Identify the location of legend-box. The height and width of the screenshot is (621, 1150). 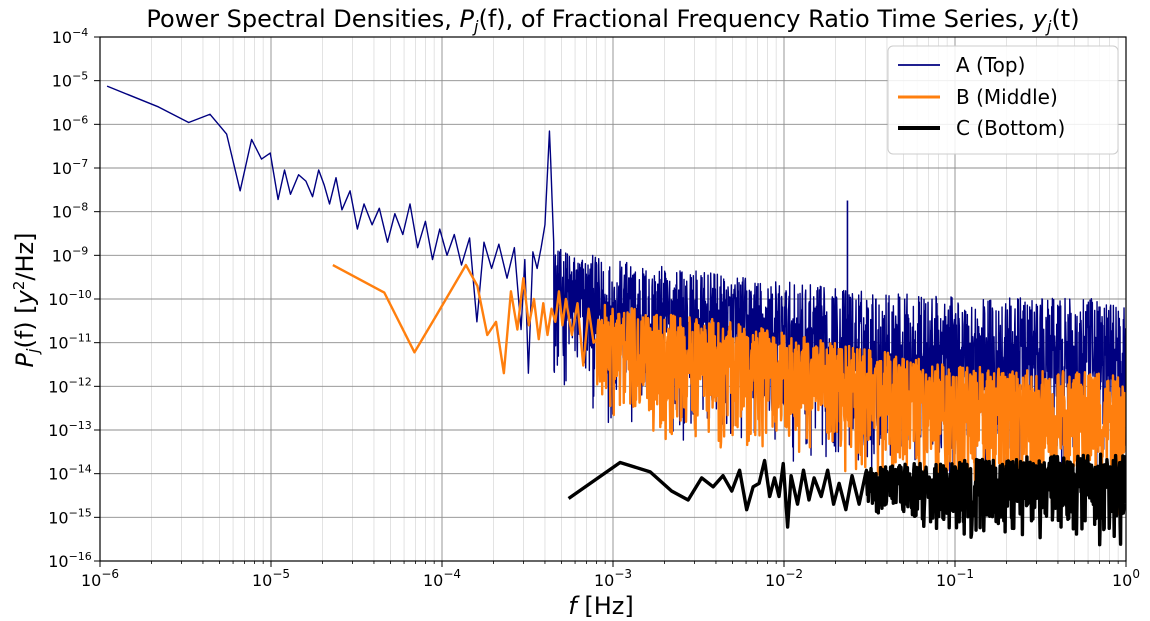
(1003, 100).